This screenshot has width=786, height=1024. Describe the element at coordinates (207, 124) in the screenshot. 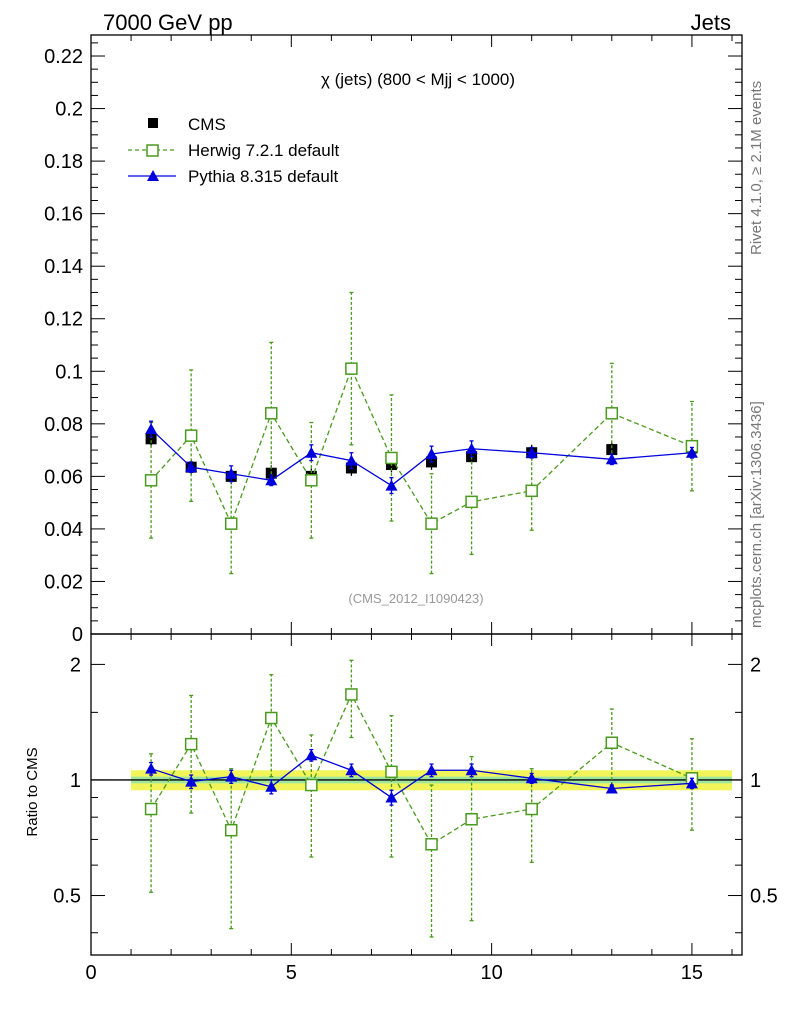

I see `legend-cms-label: CMS` at that location.